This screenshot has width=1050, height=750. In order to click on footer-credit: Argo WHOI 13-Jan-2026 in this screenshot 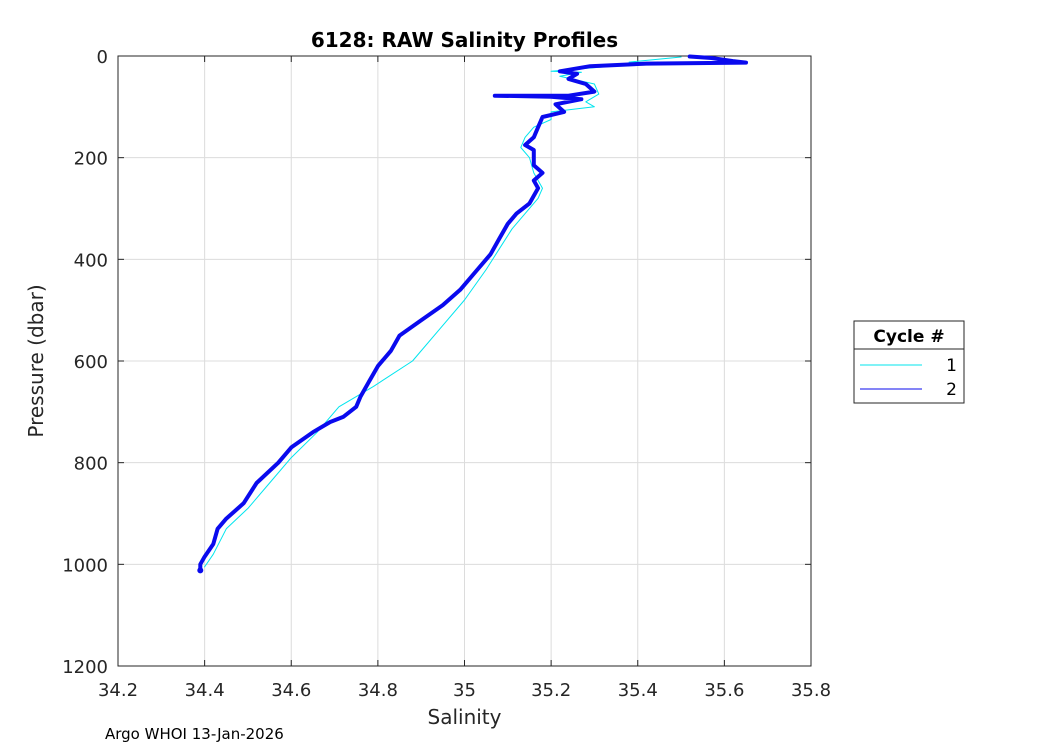, I will do `click(194, 734)`.